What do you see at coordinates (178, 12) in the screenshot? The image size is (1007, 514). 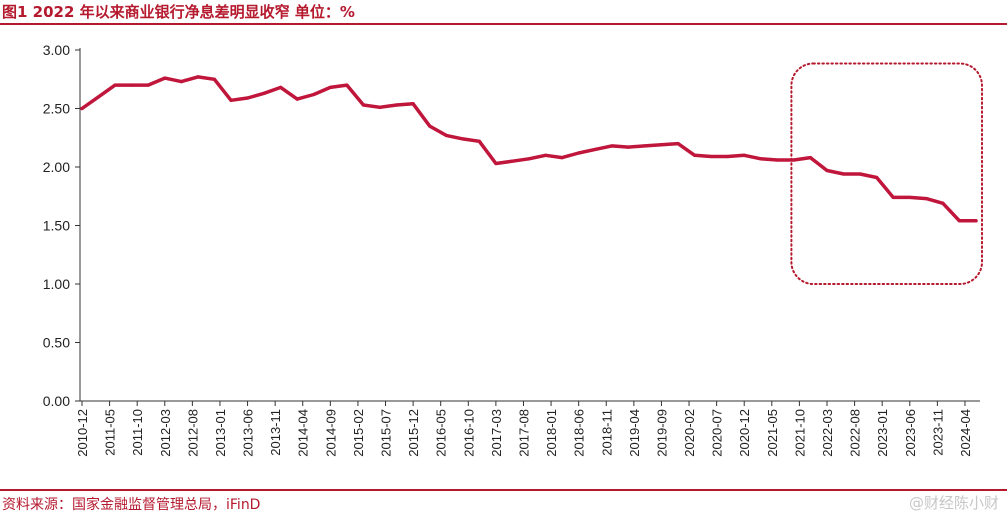 I see `chart-title: 图1 2022 年以来商业银行净息差明显收窄 单位：%` at bounding box center [178, 12].